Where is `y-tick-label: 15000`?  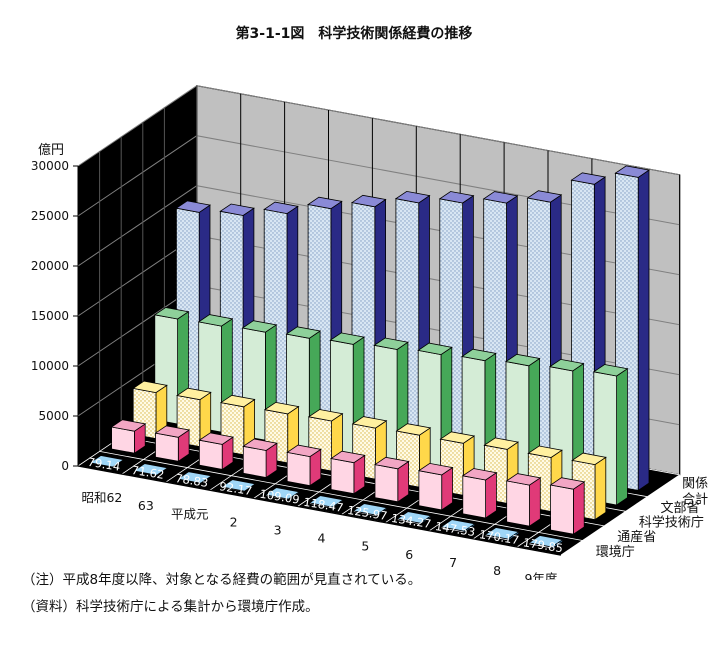 y-tick-label: 15000 is located at coordinates (50, 316).